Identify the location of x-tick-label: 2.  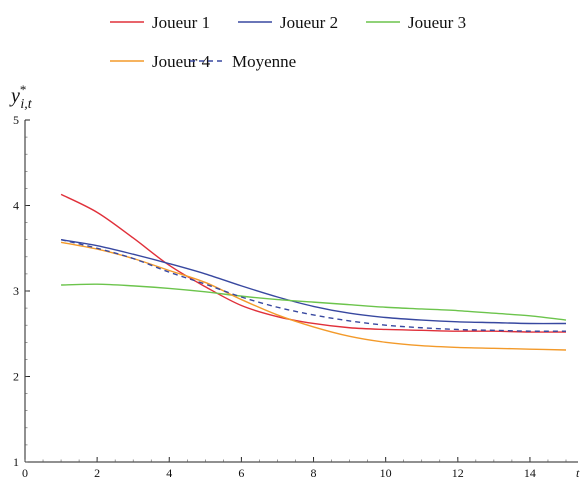
(97, 473).